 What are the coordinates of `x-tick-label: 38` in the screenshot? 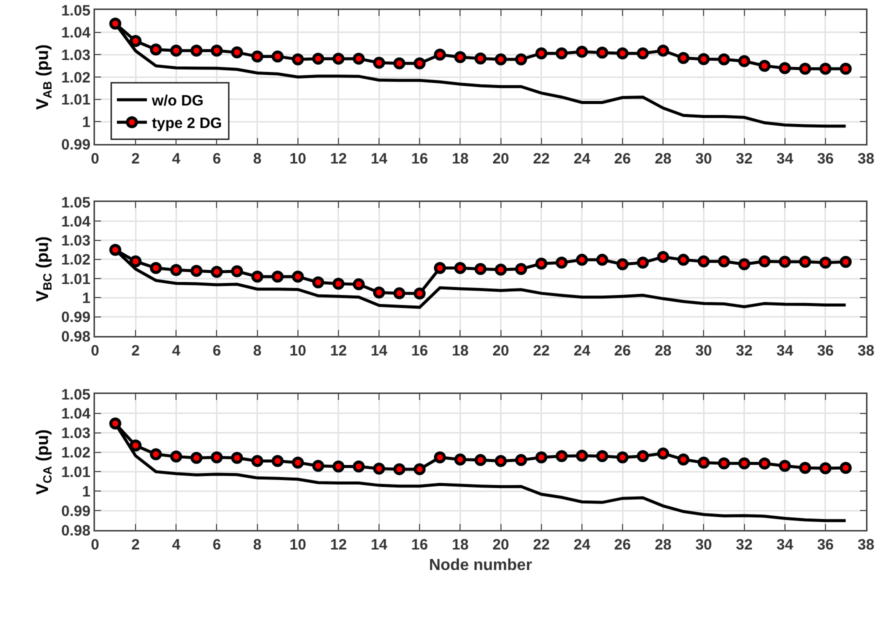 It's located at (866, 351).